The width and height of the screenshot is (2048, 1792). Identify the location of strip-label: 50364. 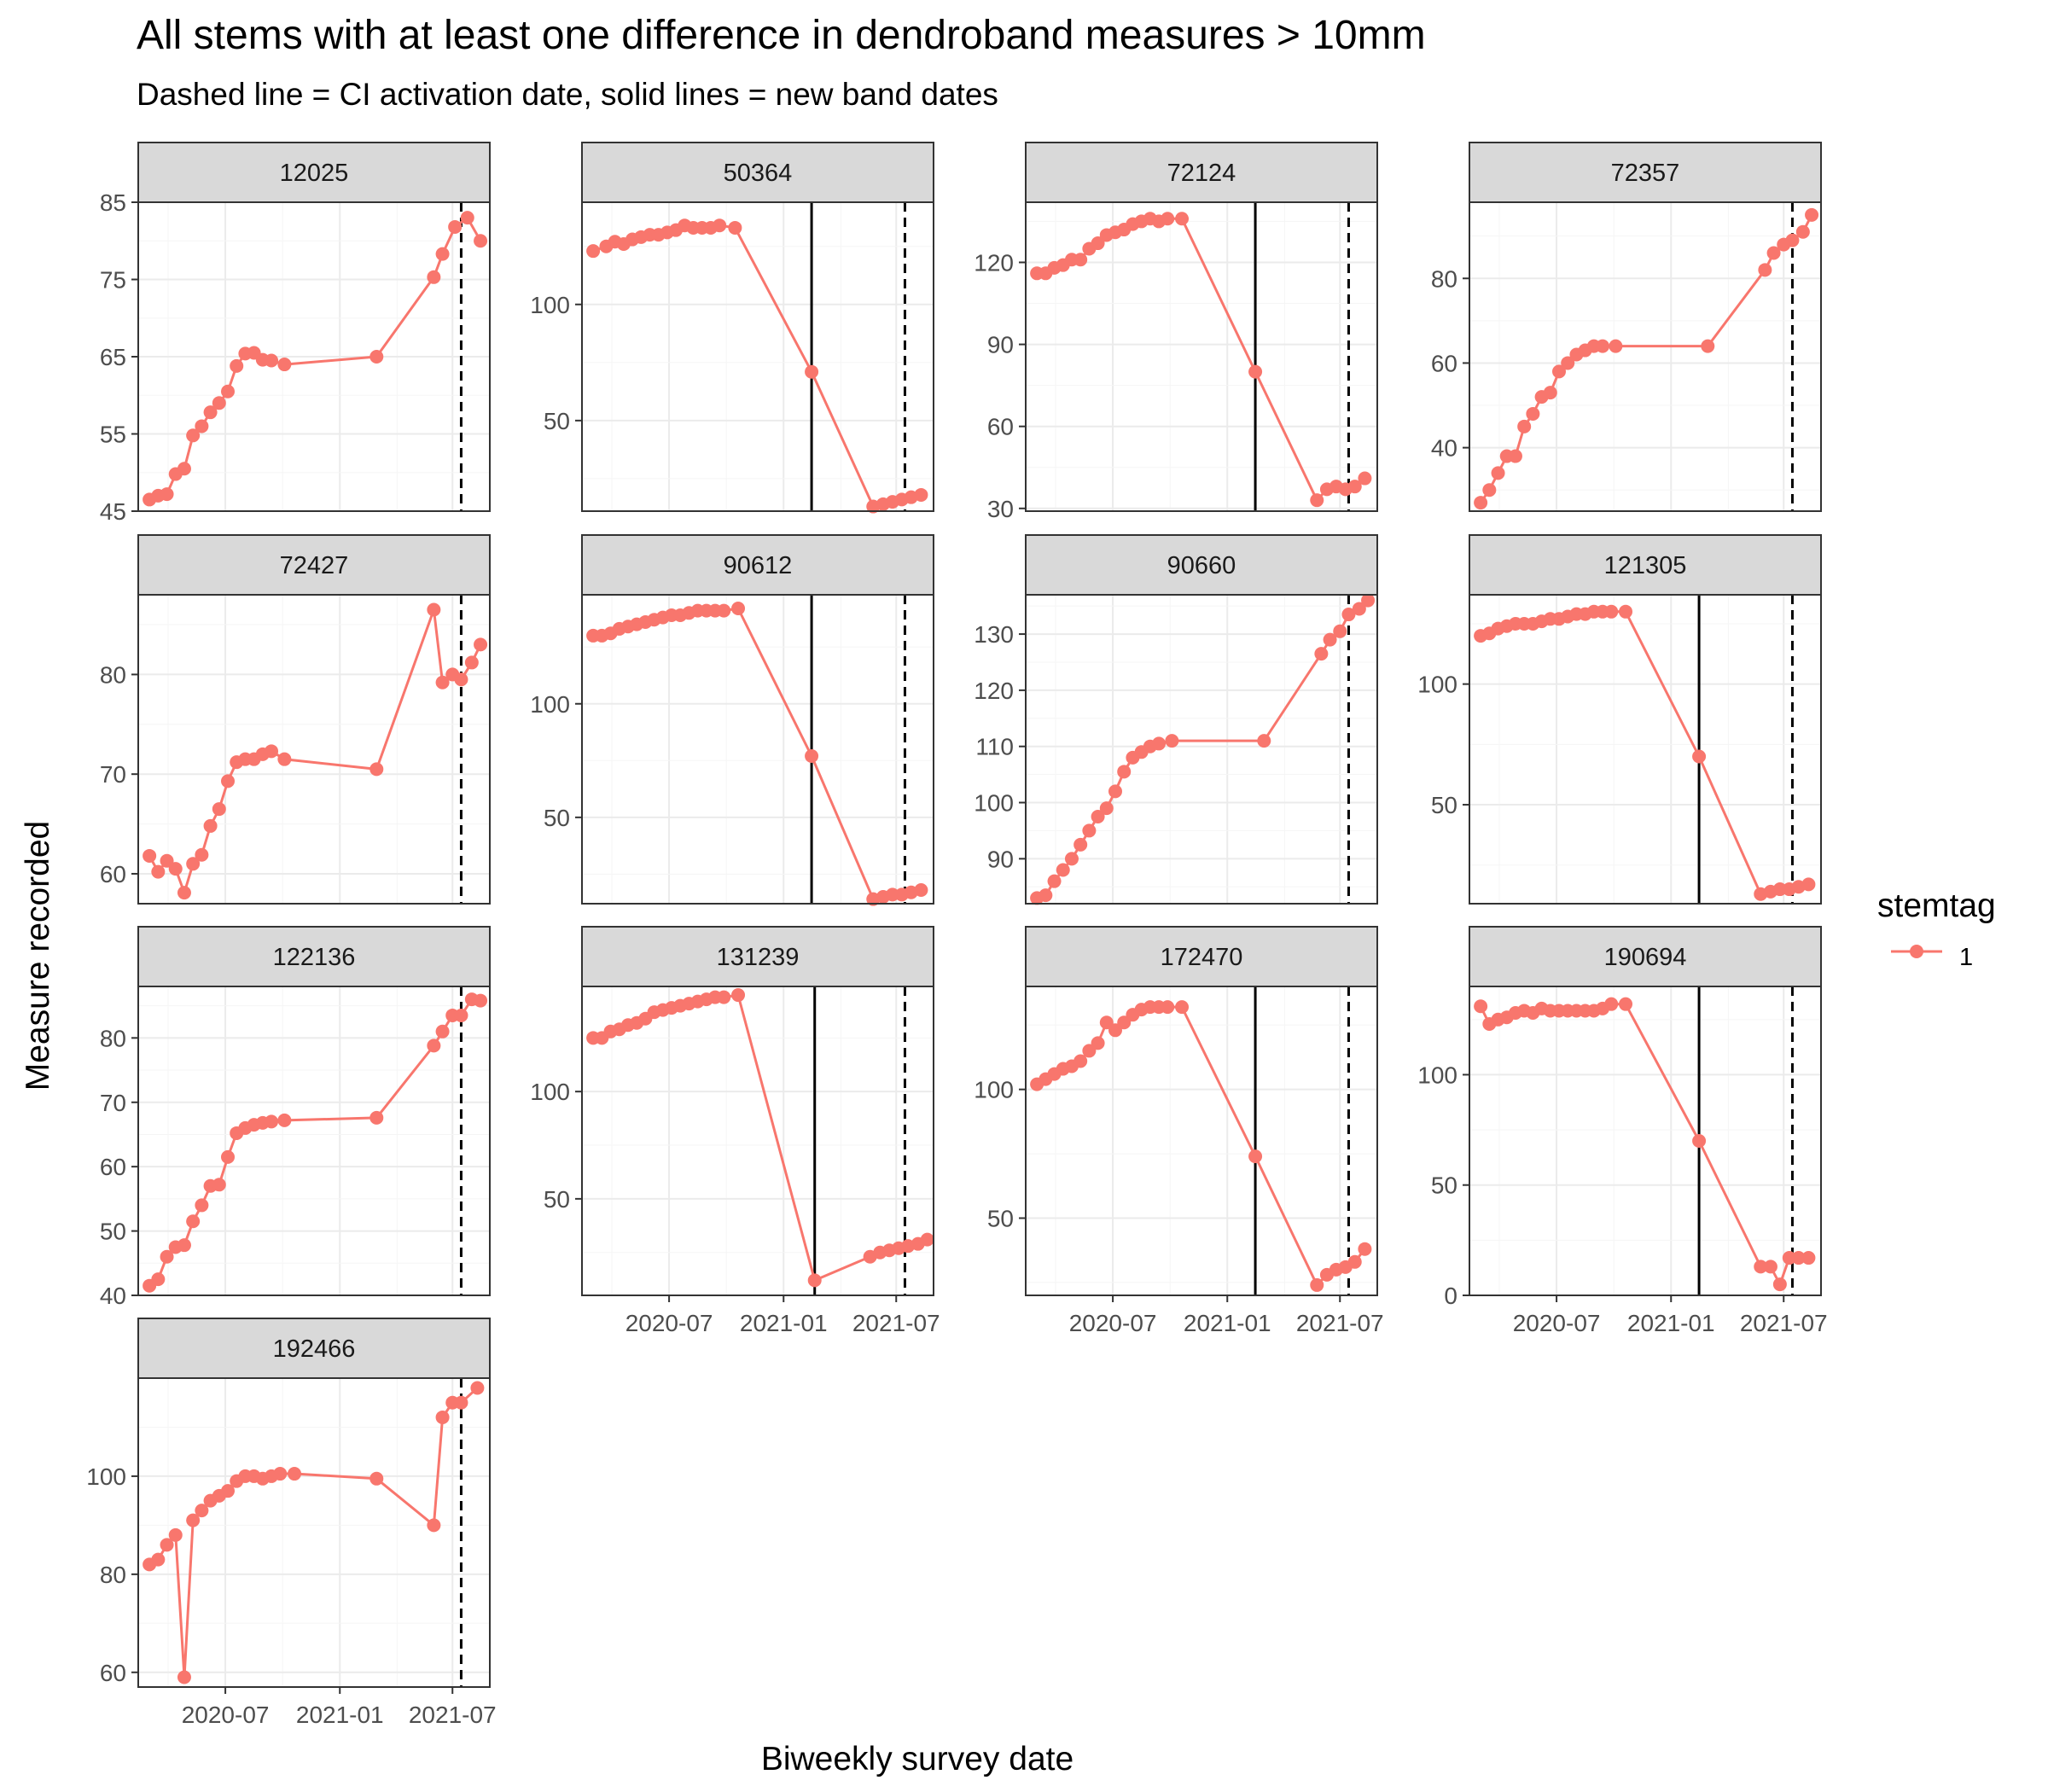
(758, 173).